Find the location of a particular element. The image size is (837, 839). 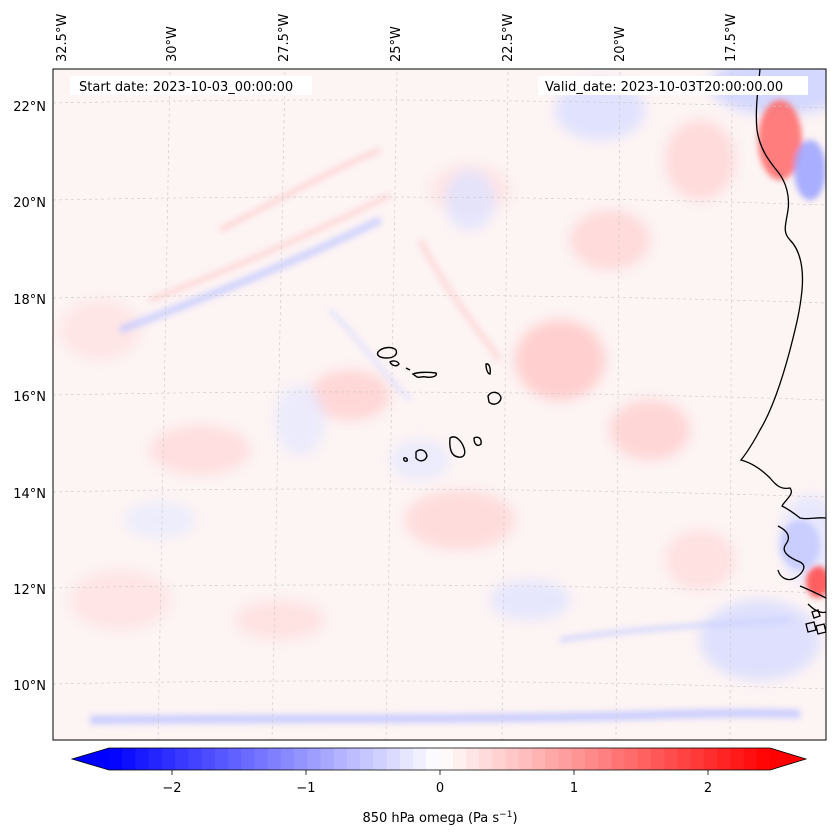

lon-label: 30°W is located at coordinates (172, 44).